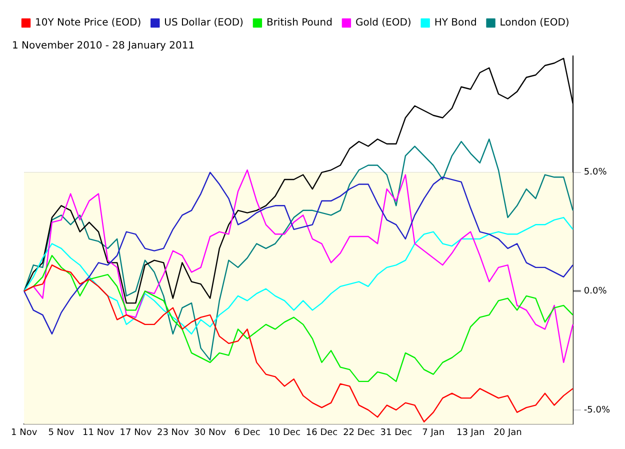 The width and height of the screenshot is (625, 449). I want to click on legend-label: London (EOD), so click(535, 23).